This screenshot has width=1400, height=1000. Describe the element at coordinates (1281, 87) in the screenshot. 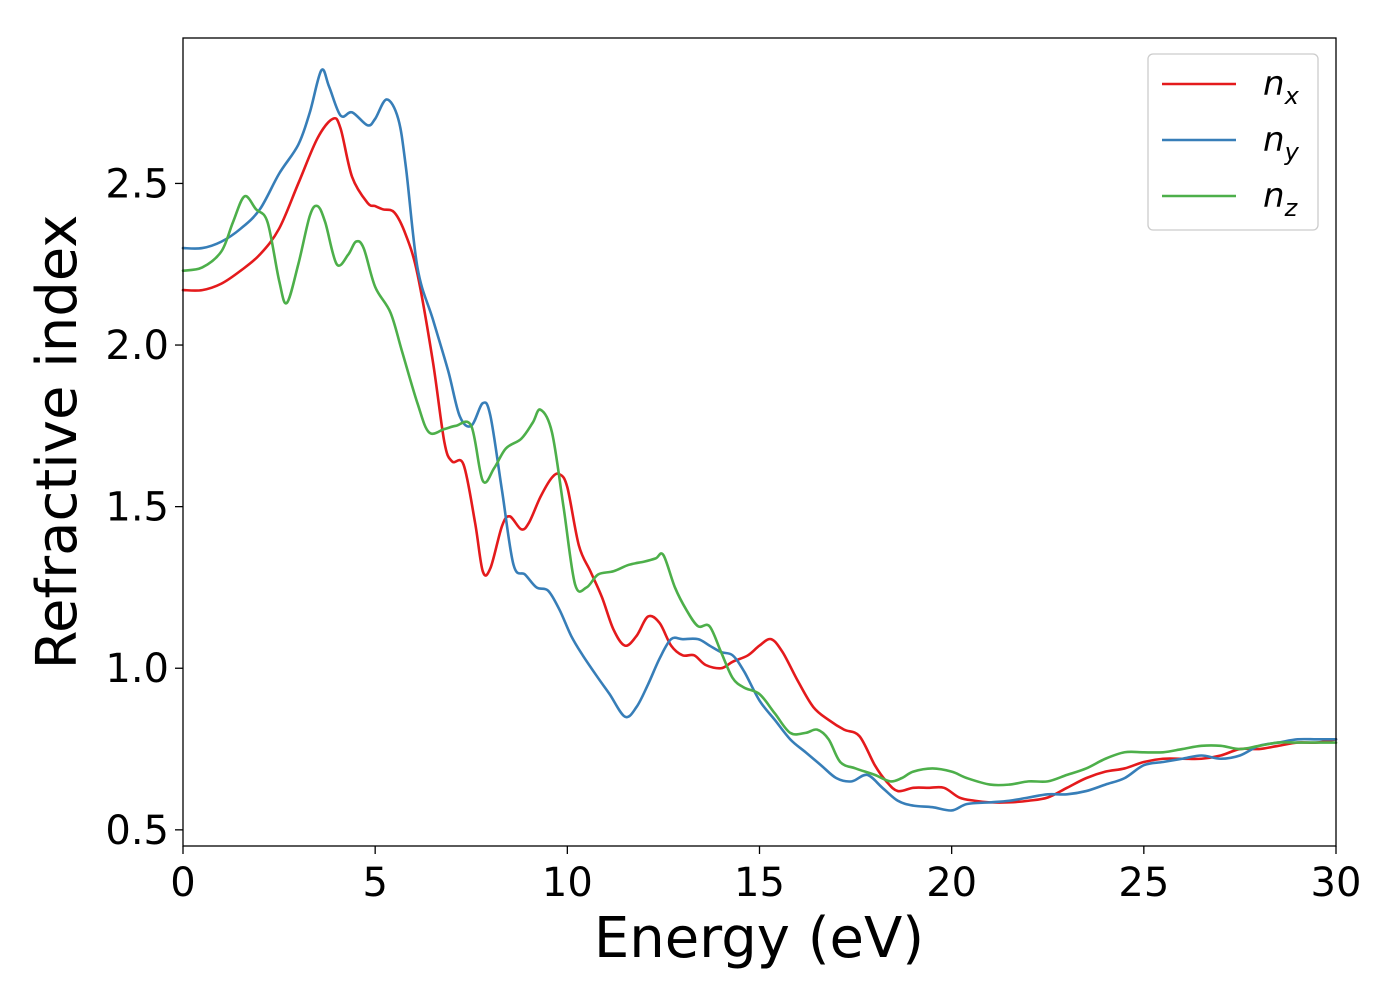

I see `legend-label-nx: nx` at that location.